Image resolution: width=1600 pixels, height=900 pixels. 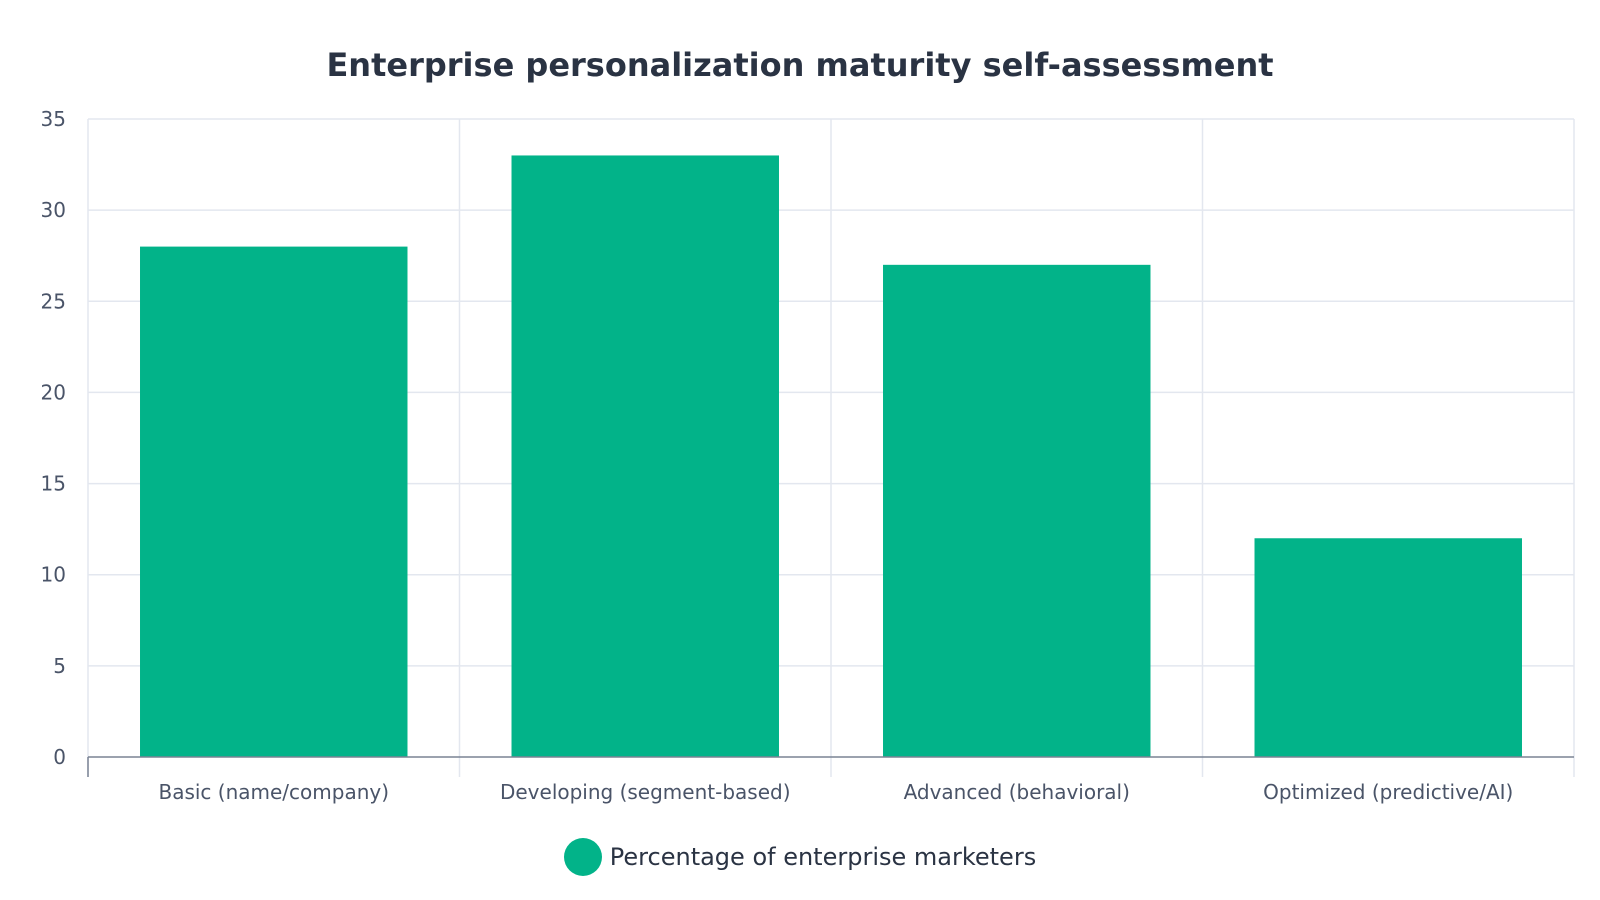 I want to click on y-tick-label: 10, so click(x=53, y=575).